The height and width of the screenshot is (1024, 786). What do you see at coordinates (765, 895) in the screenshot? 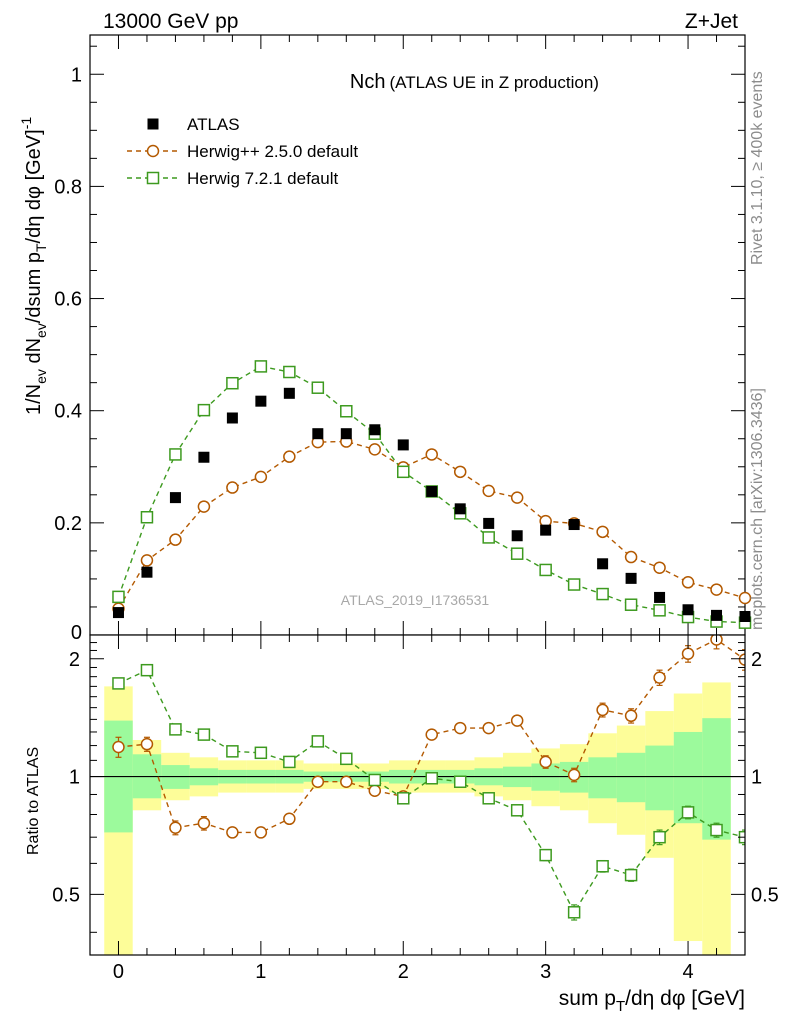
I see `ratio-y-tick-label-right: 0.5` at bounding box center [765, 895].